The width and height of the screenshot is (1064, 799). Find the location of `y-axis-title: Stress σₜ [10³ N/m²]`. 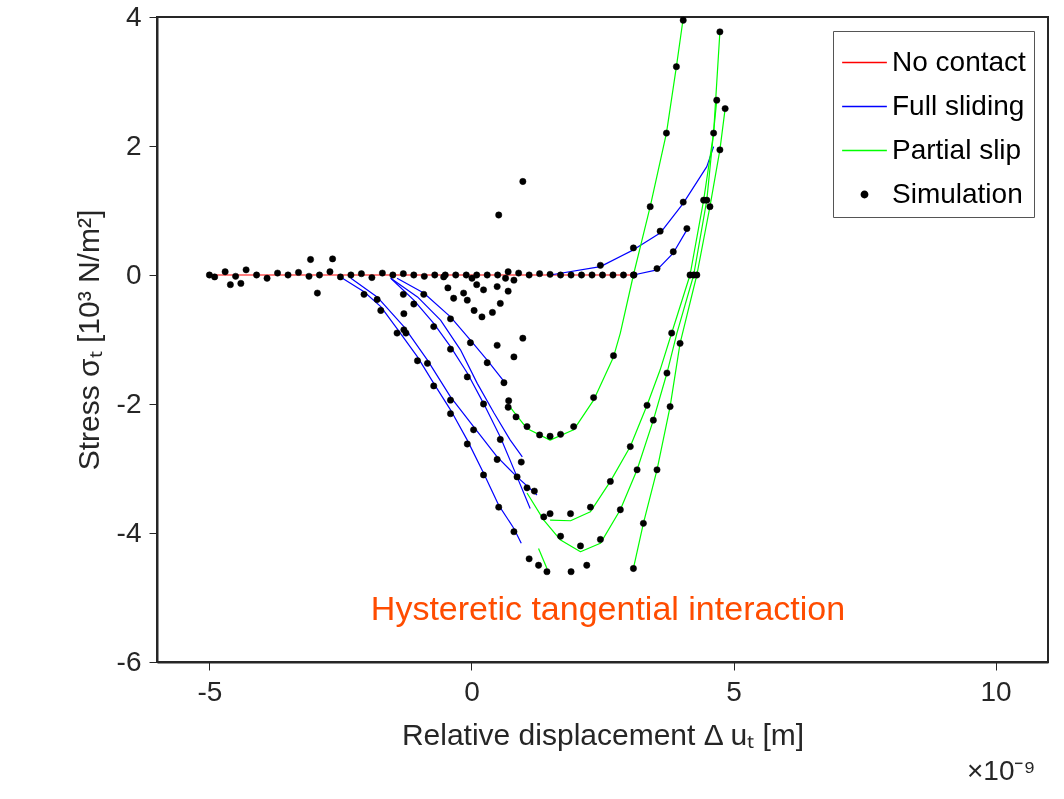

y-axis-title: Stress σₜ [10³ N/m²] is located at coordinates (88, 340).